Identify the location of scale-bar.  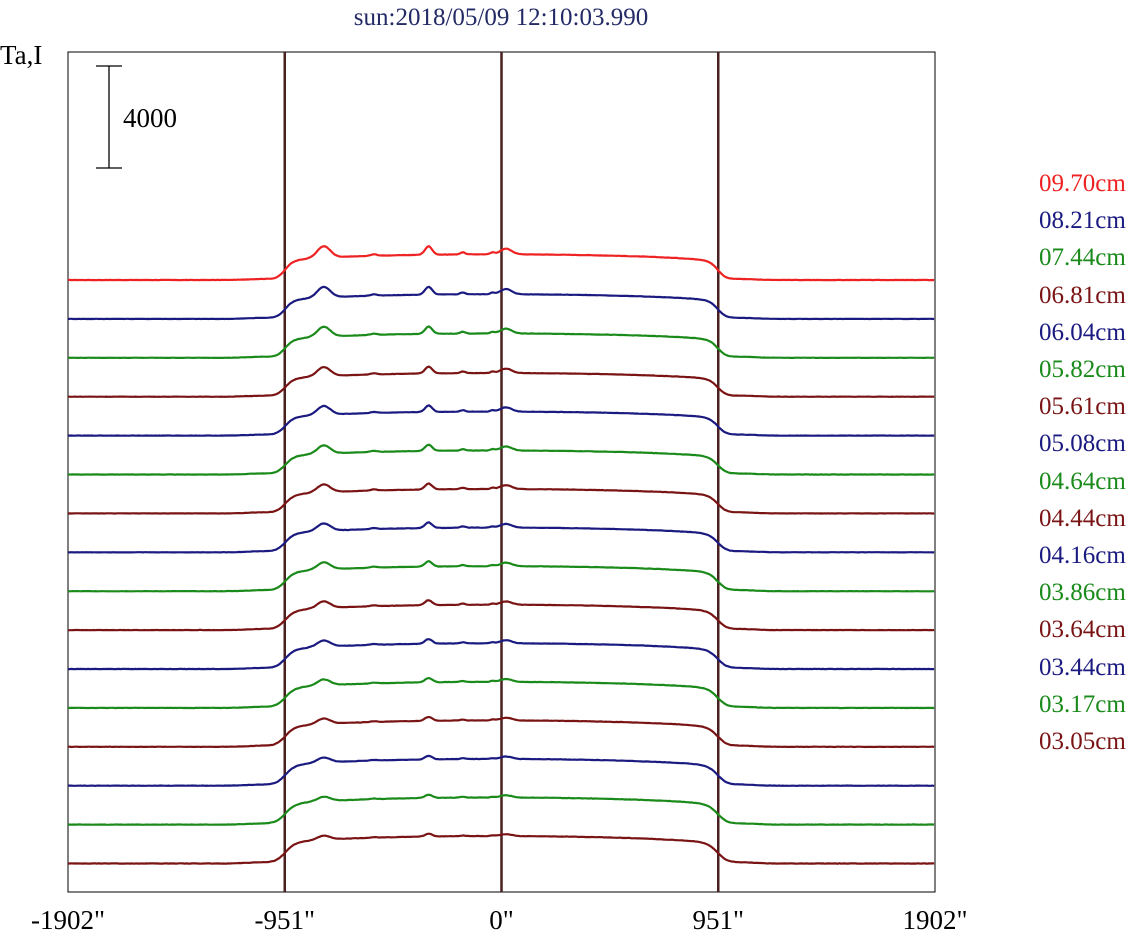
(109, 117).